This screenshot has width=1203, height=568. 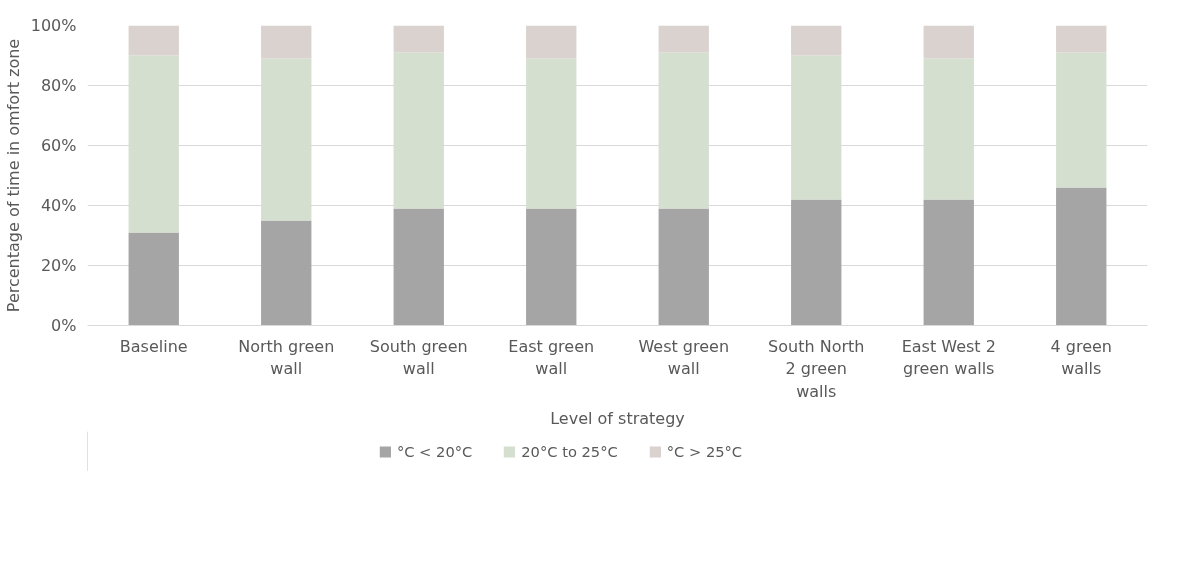 I want to click on y-tick-label: 100%, so click(x=53, y=25).